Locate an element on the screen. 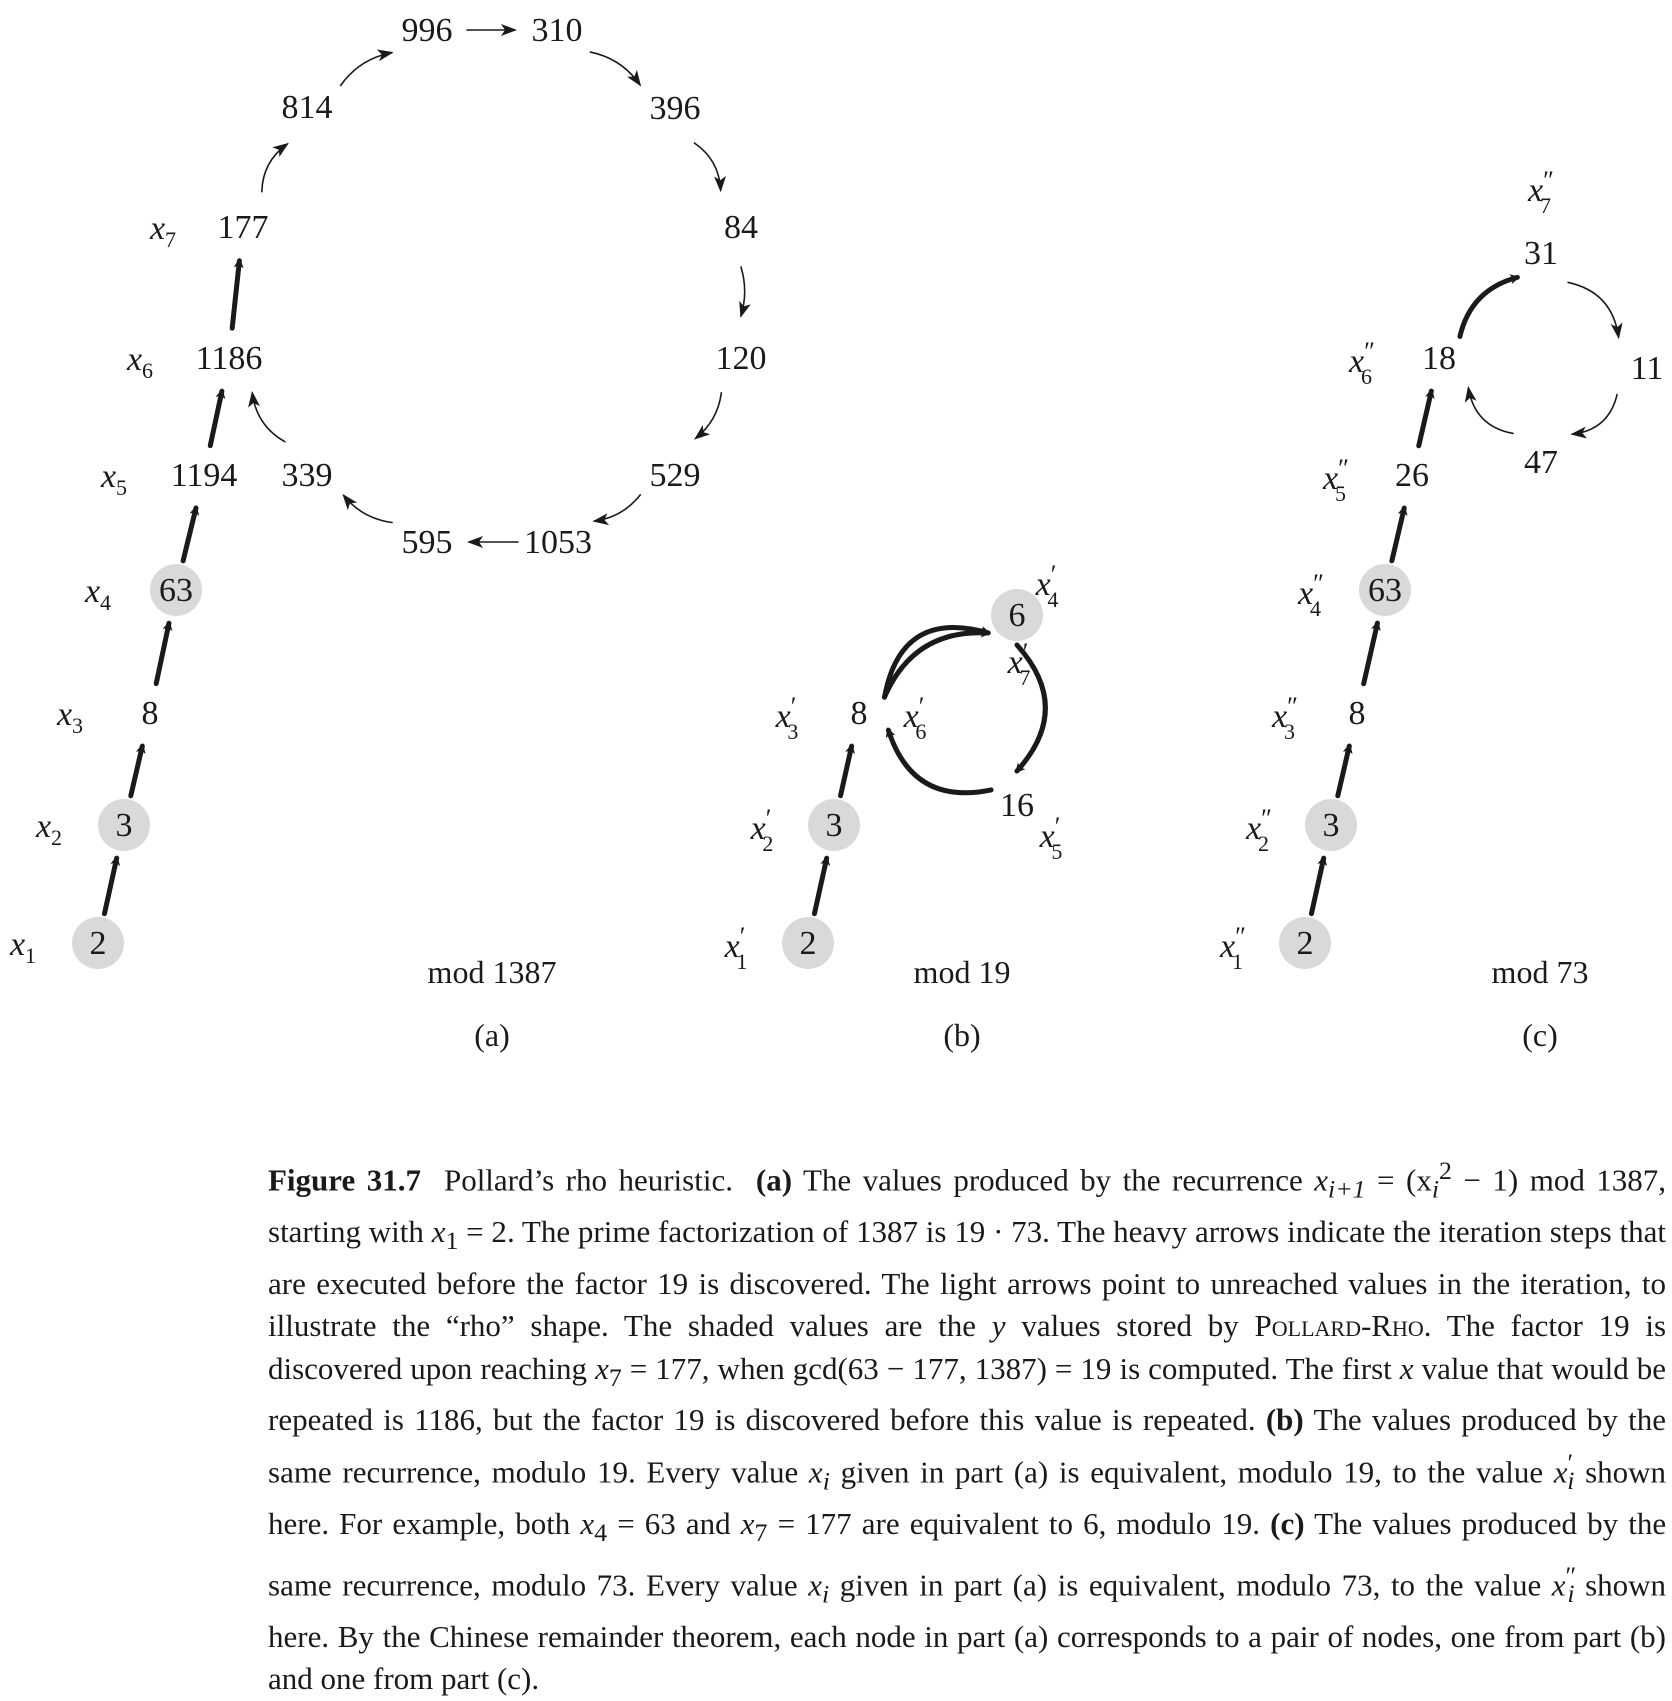  heavy-arrow-c63-c26 is located at coordinates (1398, 534).